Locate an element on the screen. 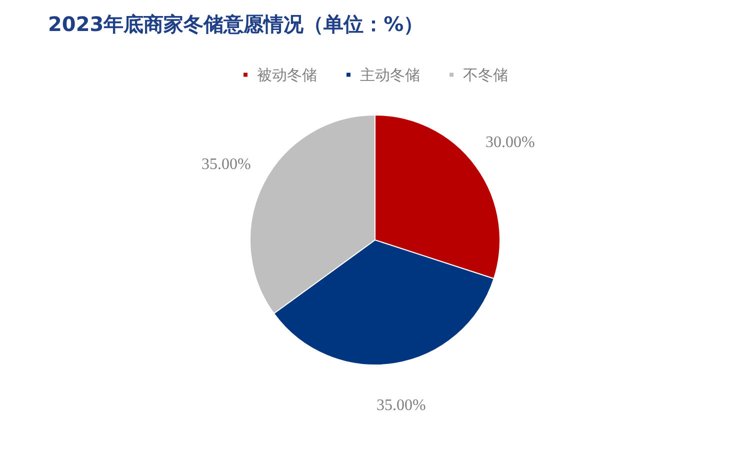 Image resolution: width=750 pixels, height=450 pixels. legend-label: 被动冬储 is located at coordinates (287, 75).